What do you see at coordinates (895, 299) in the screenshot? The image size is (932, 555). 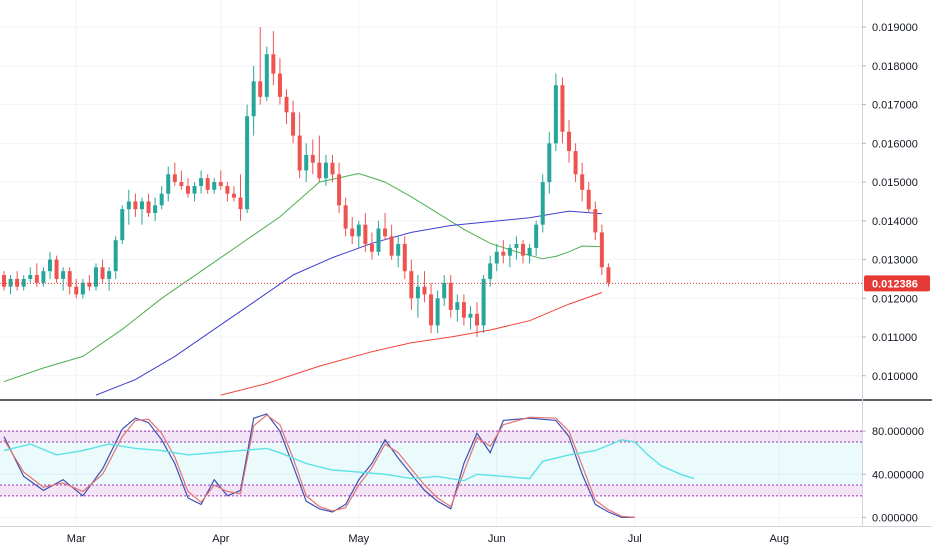 I see `price-tick-label: 0.012000` at bounding box center [895, 299].